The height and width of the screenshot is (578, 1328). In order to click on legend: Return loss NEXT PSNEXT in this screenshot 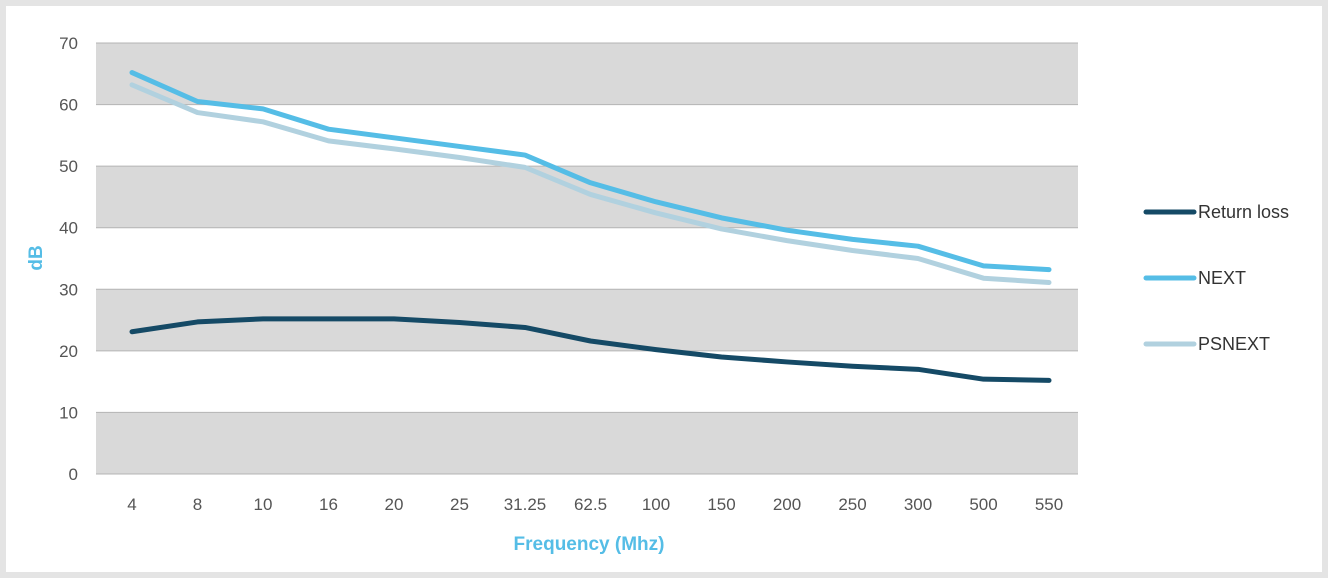, I will do `click(1216, 278)`.